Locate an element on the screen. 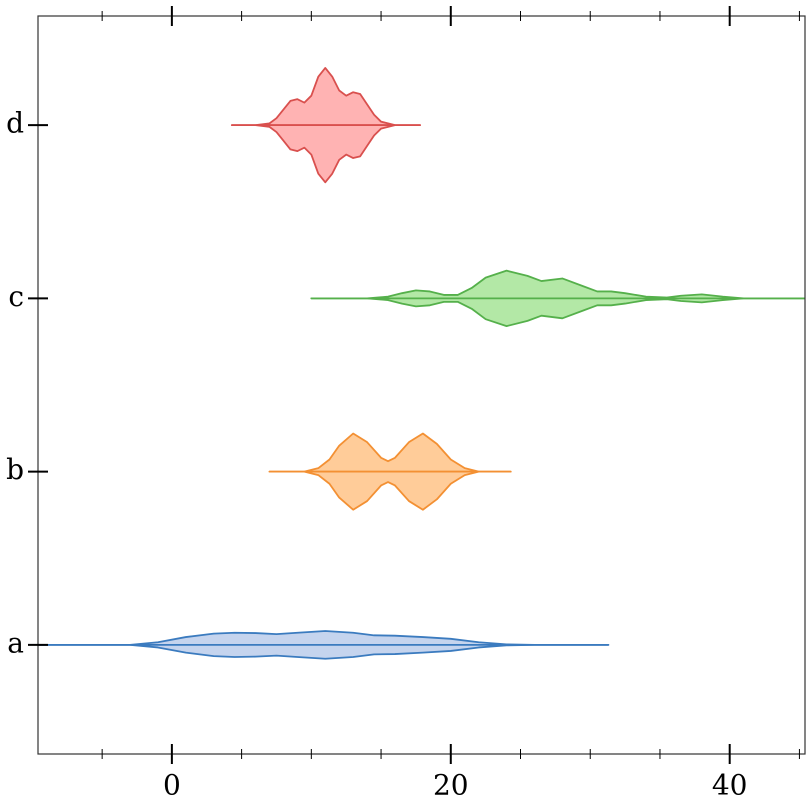 The width and height of the screenshot is (812, 812). y-tick-label: a is located at coordinates (15, 642).